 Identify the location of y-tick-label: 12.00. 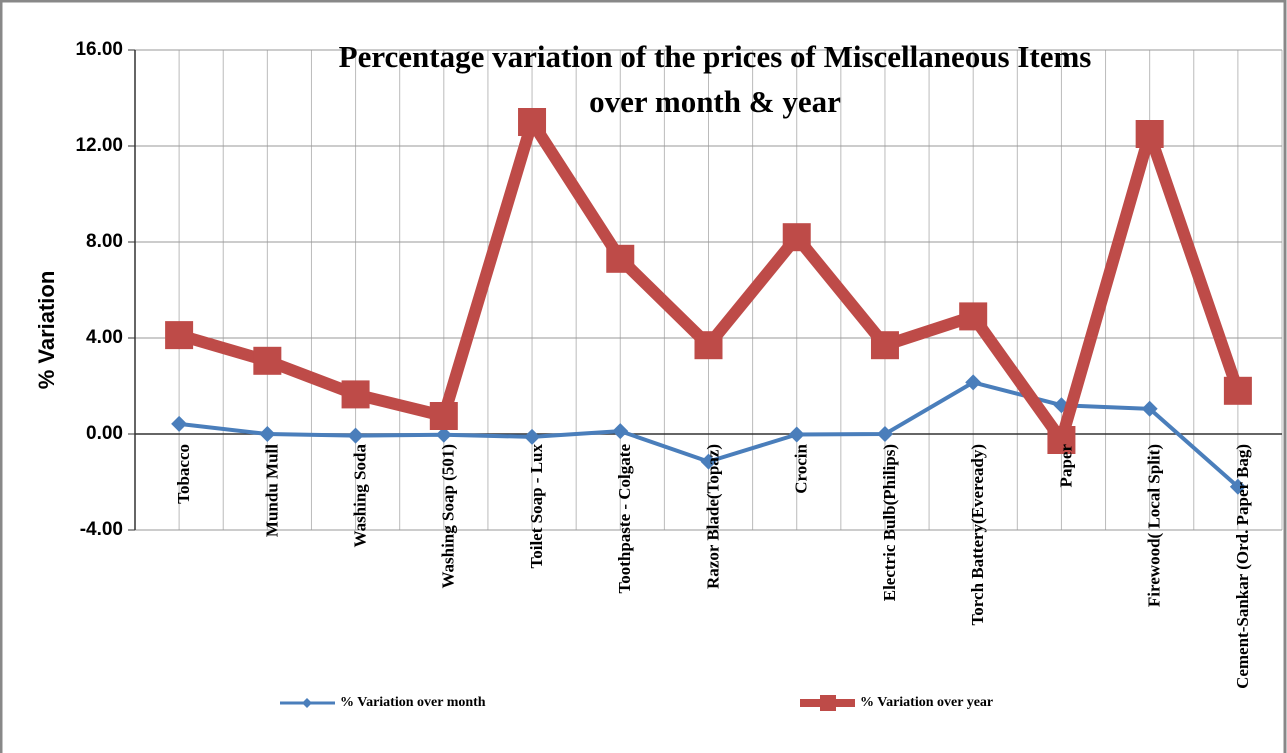
(99, 145).